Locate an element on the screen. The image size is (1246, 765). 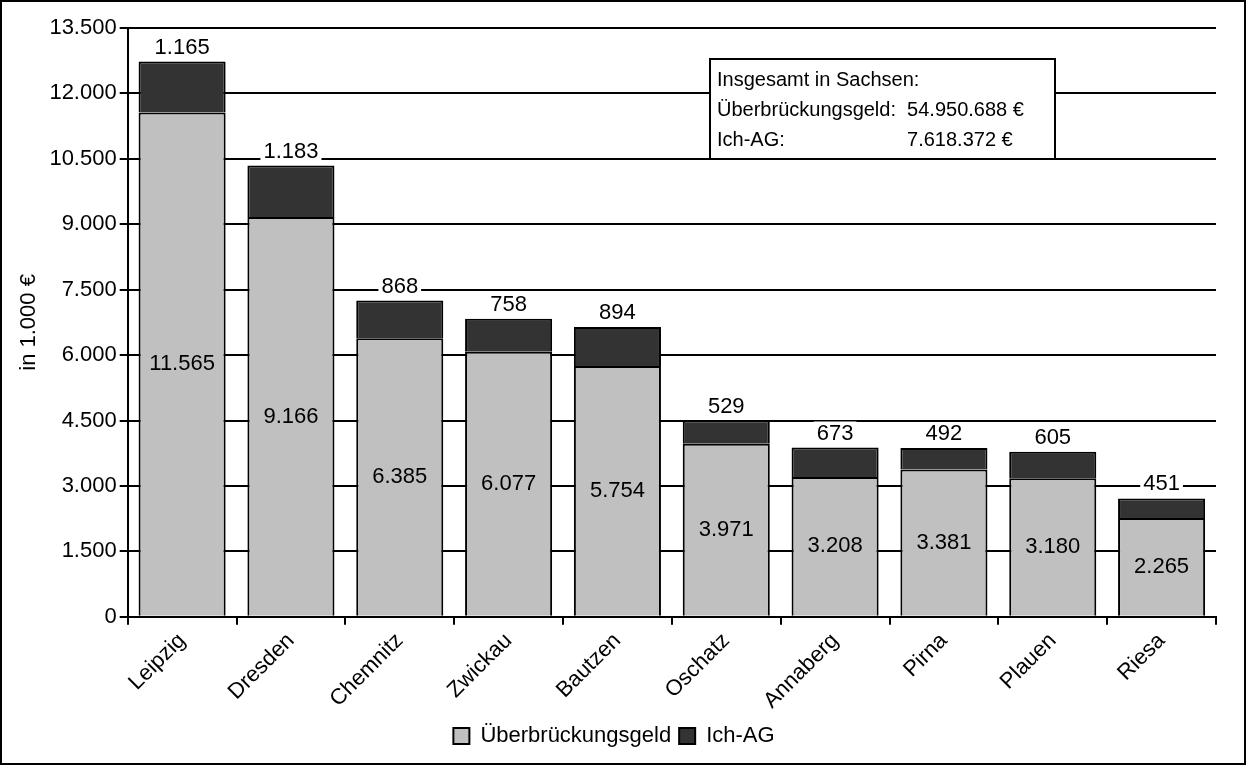
data-label: 868 is located at coordinates (400, 285).